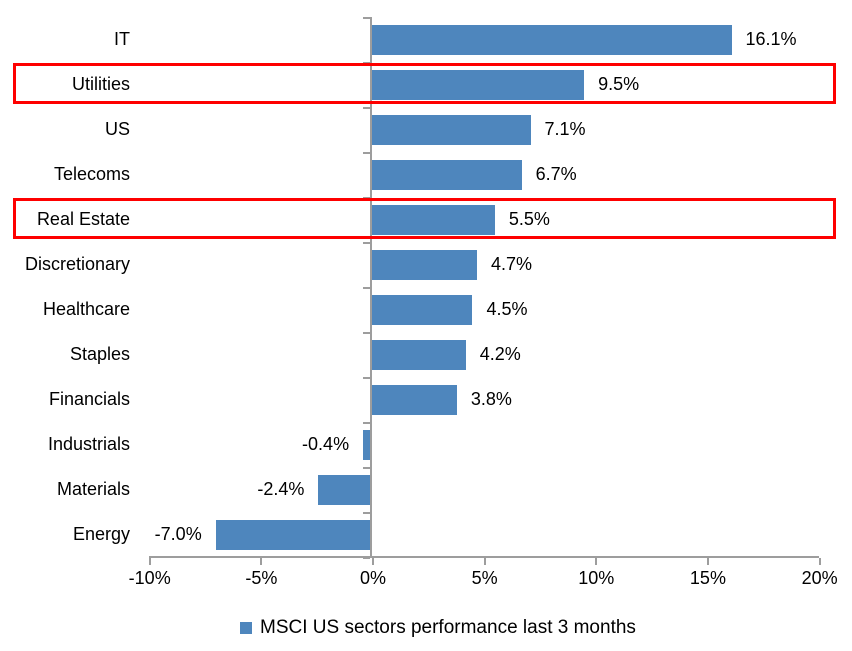 The width and height of the screenshot is (852, 651). What do you see at coordinates (372, 578) in the screenshot?
I see `x-tick-label: 0%` at bounding box center [372, 578].